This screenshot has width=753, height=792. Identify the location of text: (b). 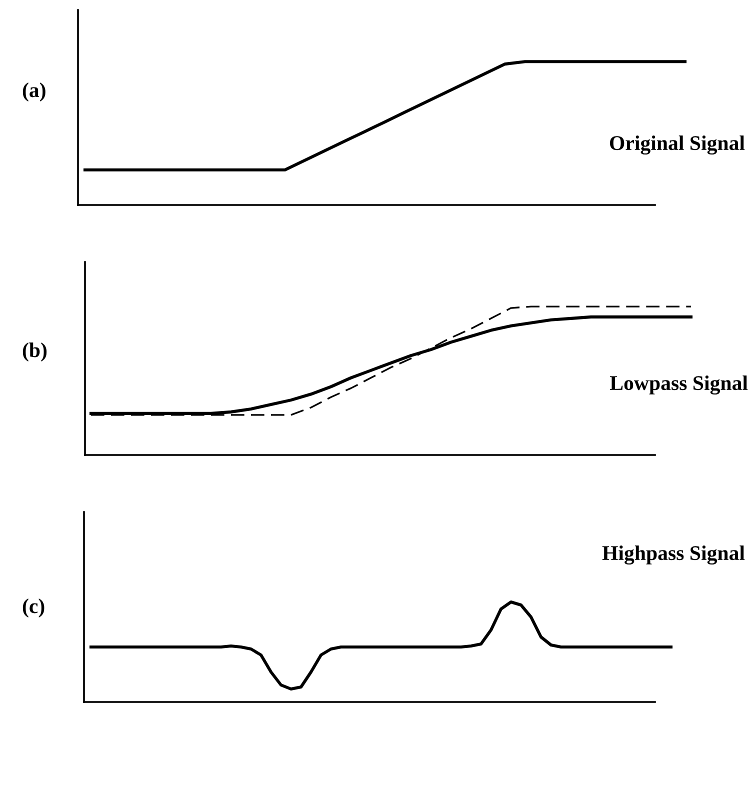
(34, 352).